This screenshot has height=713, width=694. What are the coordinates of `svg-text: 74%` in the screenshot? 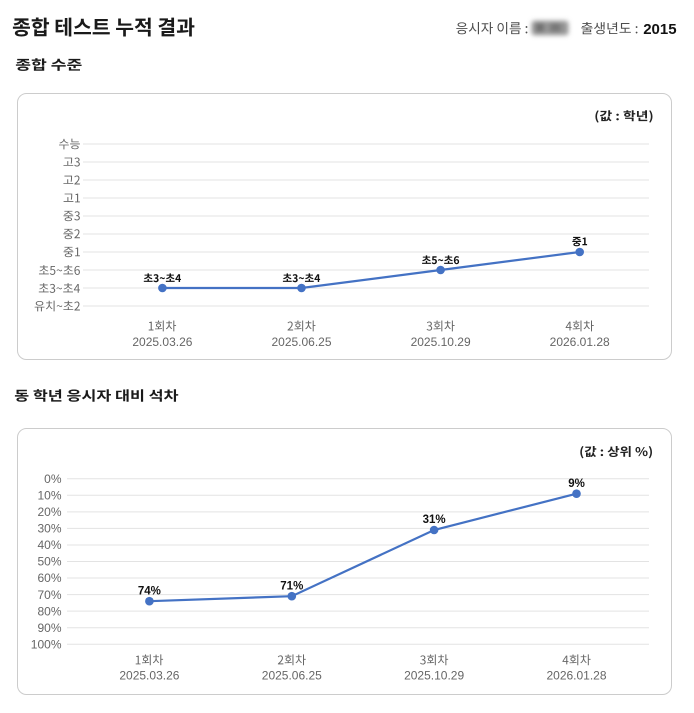 It's located at (149, 591).